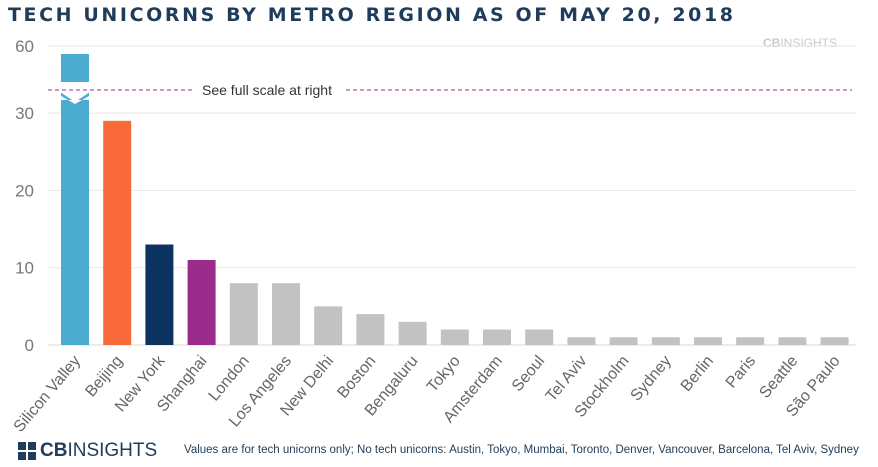 The image size is (878, 467). I want to click on y-axis-ticks: 0 10 20 30 60, so click(24, 196).